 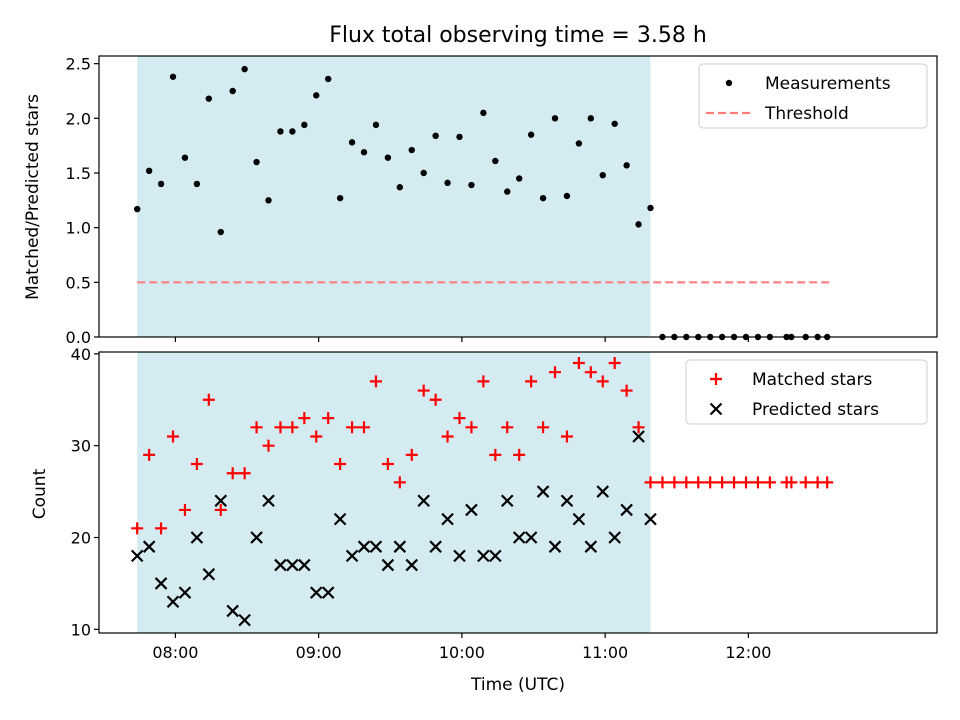 I want to click on legend: Measurements Threshold, so click(x=813, y=96).